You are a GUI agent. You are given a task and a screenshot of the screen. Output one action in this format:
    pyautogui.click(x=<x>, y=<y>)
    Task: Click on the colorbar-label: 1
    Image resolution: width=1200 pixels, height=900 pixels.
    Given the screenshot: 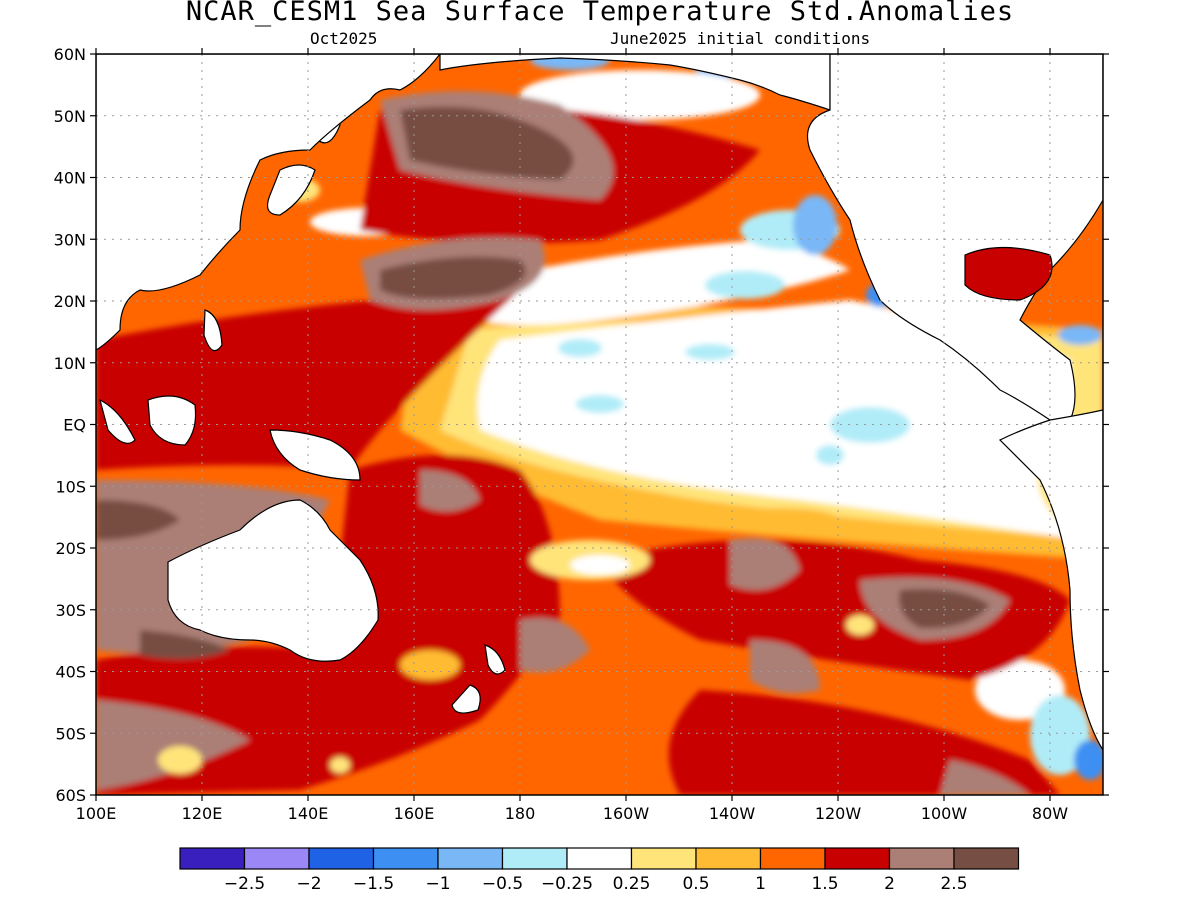 What is the action you would take?
    pyautogui.click(x=760, y=884)
    